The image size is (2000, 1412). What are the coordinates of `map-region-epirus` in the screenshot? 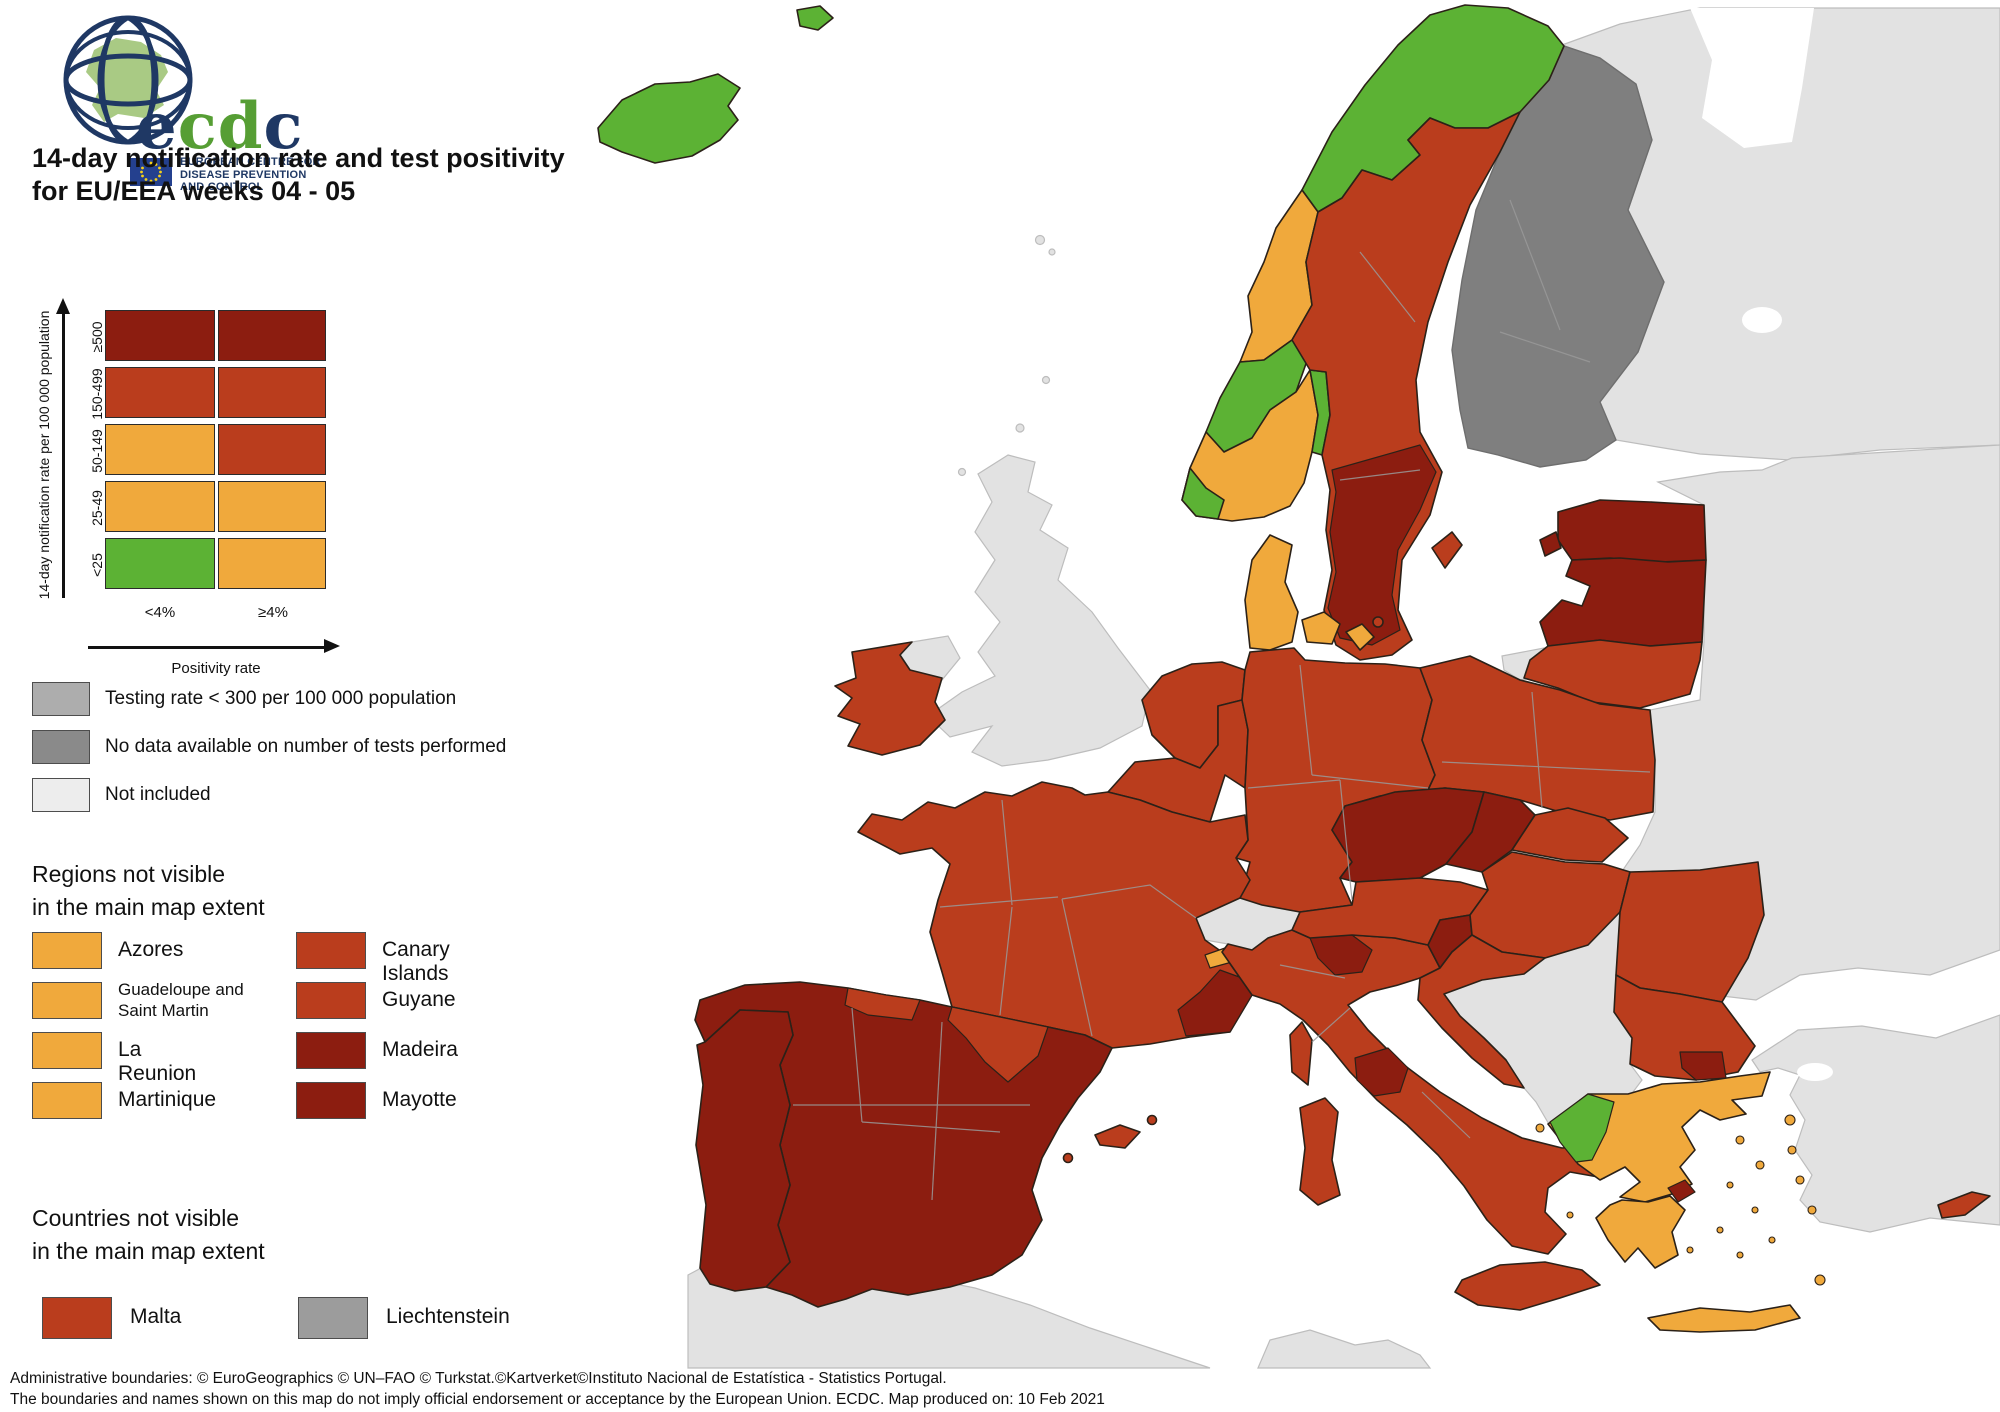 It's located at (1582, 1128).